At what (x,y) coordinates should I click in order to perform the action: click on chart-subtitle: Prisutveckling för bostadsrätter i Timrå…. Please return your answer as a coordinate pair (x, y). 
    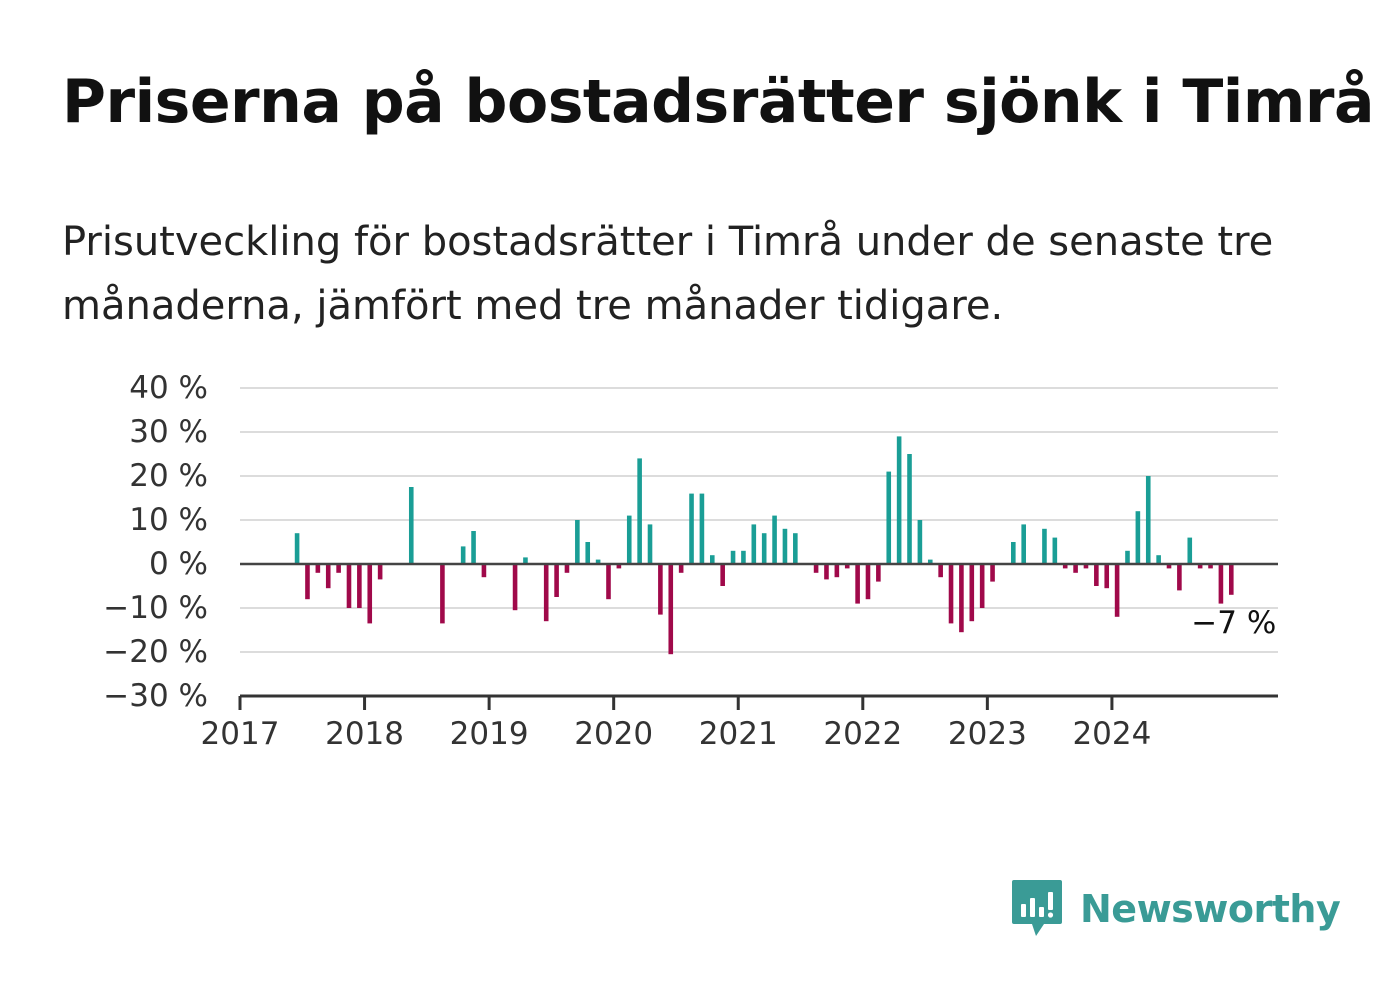
    Looking at the image, I should click on (668, 274).